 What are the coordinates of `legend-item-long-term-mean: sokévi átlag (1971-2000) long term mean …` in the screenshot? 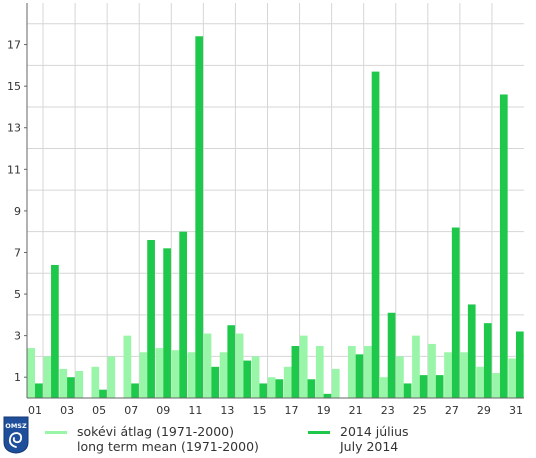 It's located at (170, 440).